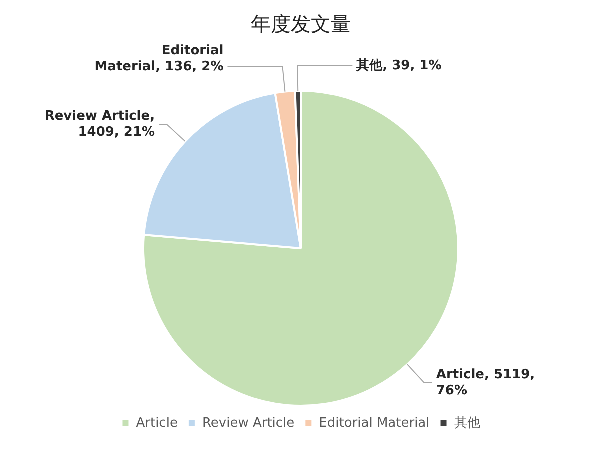  What do you see at coordinates (159, 58) in the screenshot?
I see `data-label: Editorial Material, 136, 2%` at bounding box center [159, 58].